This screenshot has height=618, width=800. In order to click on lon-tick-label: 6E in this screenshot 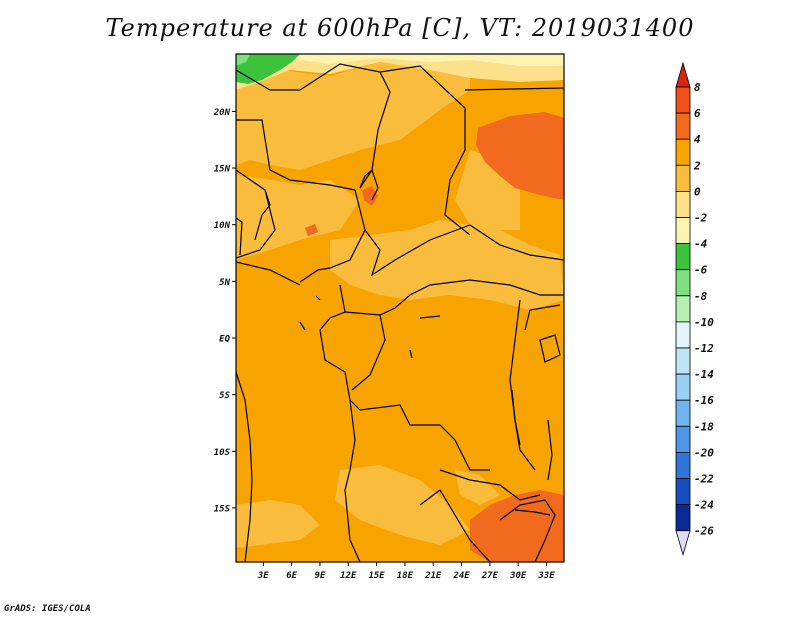, I will do `click(291, 576)`.